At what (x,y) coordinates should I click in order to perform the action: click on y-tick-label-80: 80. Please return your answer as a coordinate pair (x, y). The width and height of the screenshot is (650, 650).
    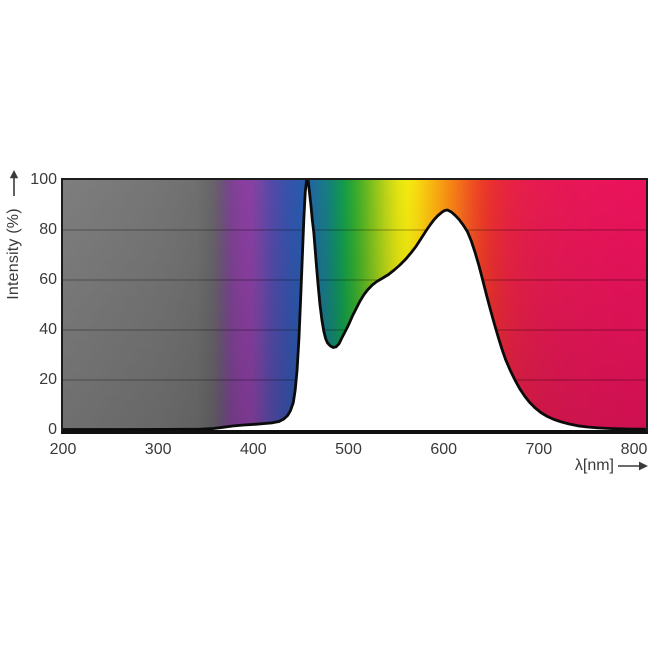
    Looking at the image, I should click on (48, 229).